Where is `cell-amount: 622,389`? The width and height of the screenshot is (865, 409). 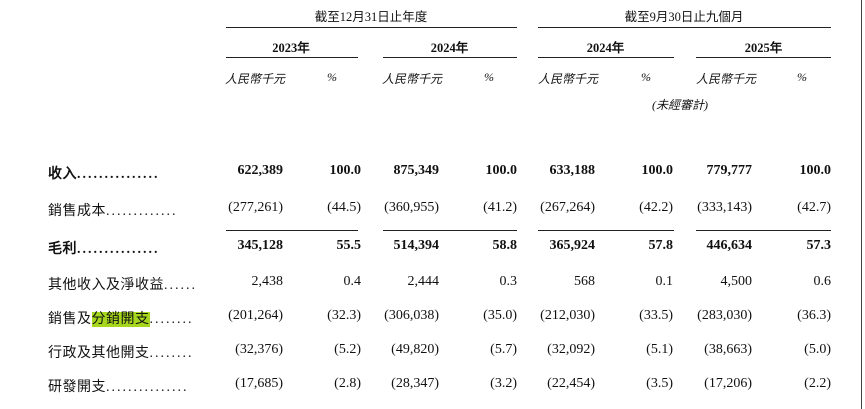 cell-amount: 622,389 is located at coordinates (260, 170).